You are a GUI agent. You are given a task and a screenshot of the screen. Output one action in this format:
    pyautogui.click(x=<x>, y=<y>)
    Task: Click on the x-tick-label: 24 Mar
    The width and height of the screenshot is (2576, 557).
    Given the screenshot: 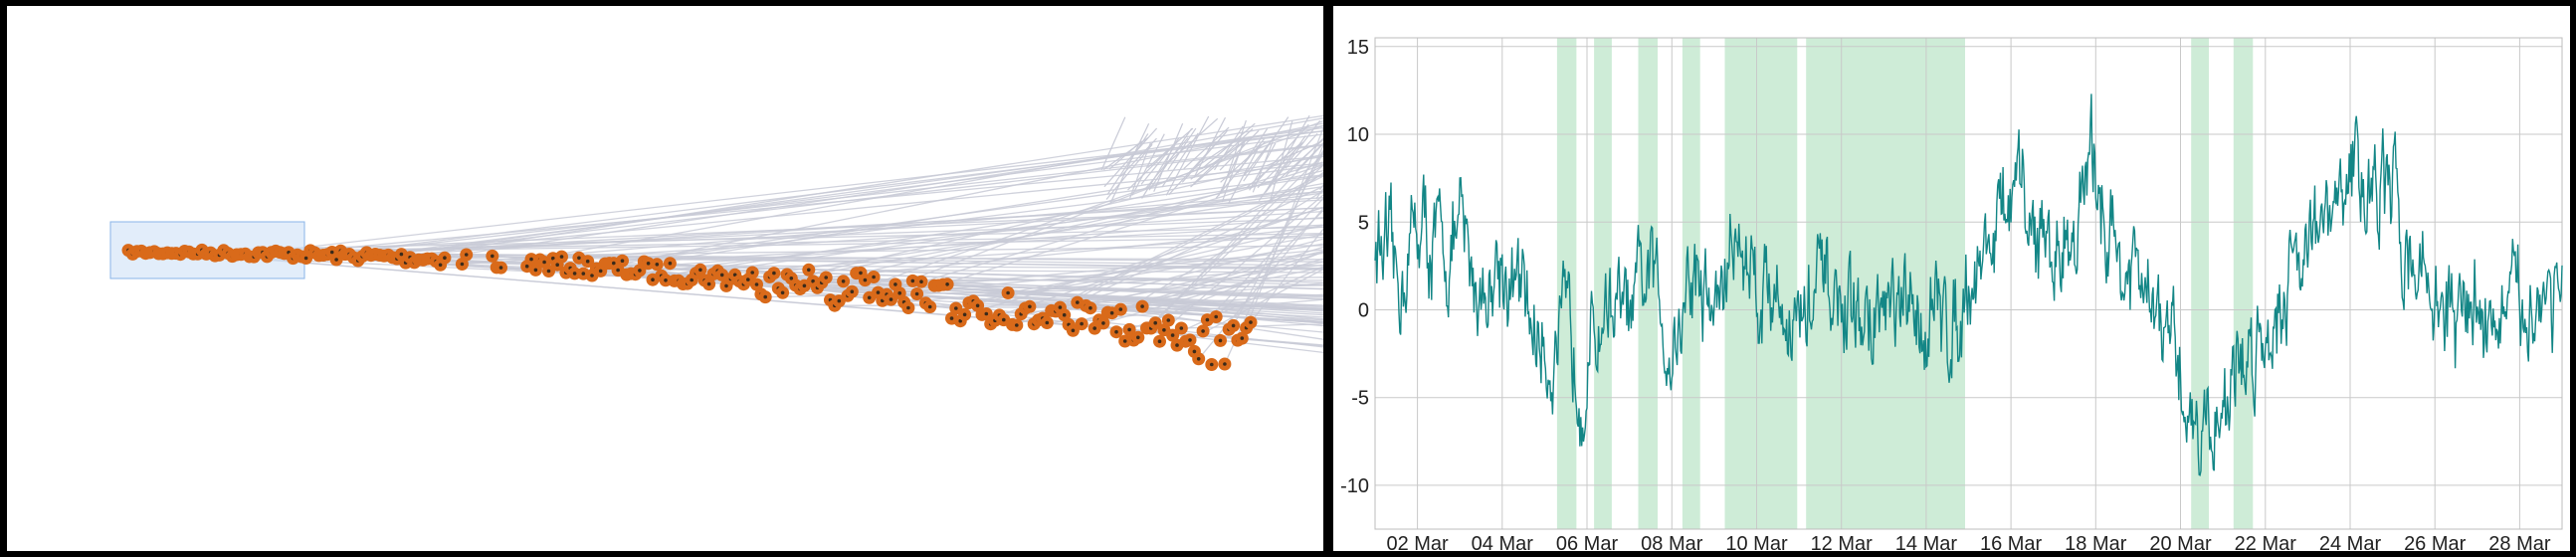 What is the action you would take?
    pyautogui.click(x=2350, y=542)
    